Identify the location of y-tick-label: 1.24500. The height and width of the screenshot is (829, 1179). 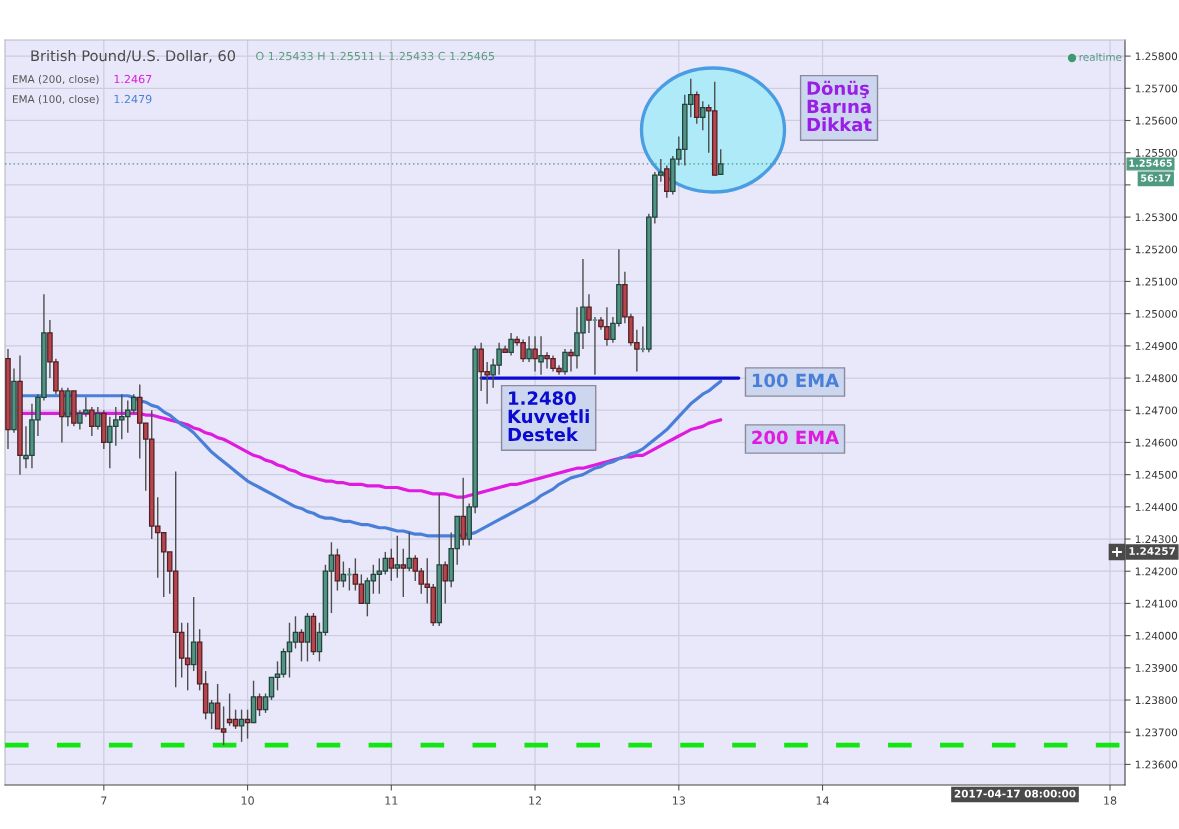
(1156, 474).